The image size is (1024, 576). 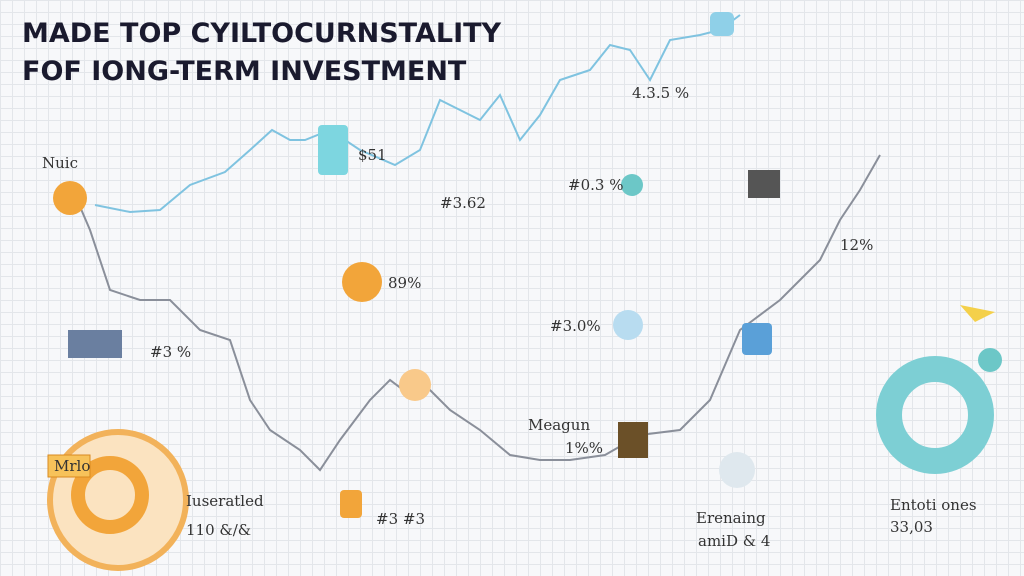 I want to click on label: Nuic, so click(x=60, y=163).